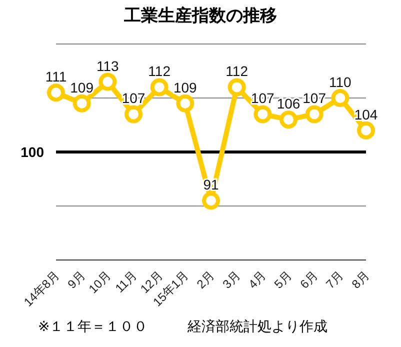  I want to click on x-tick-label: 11月, so click(126, 282).